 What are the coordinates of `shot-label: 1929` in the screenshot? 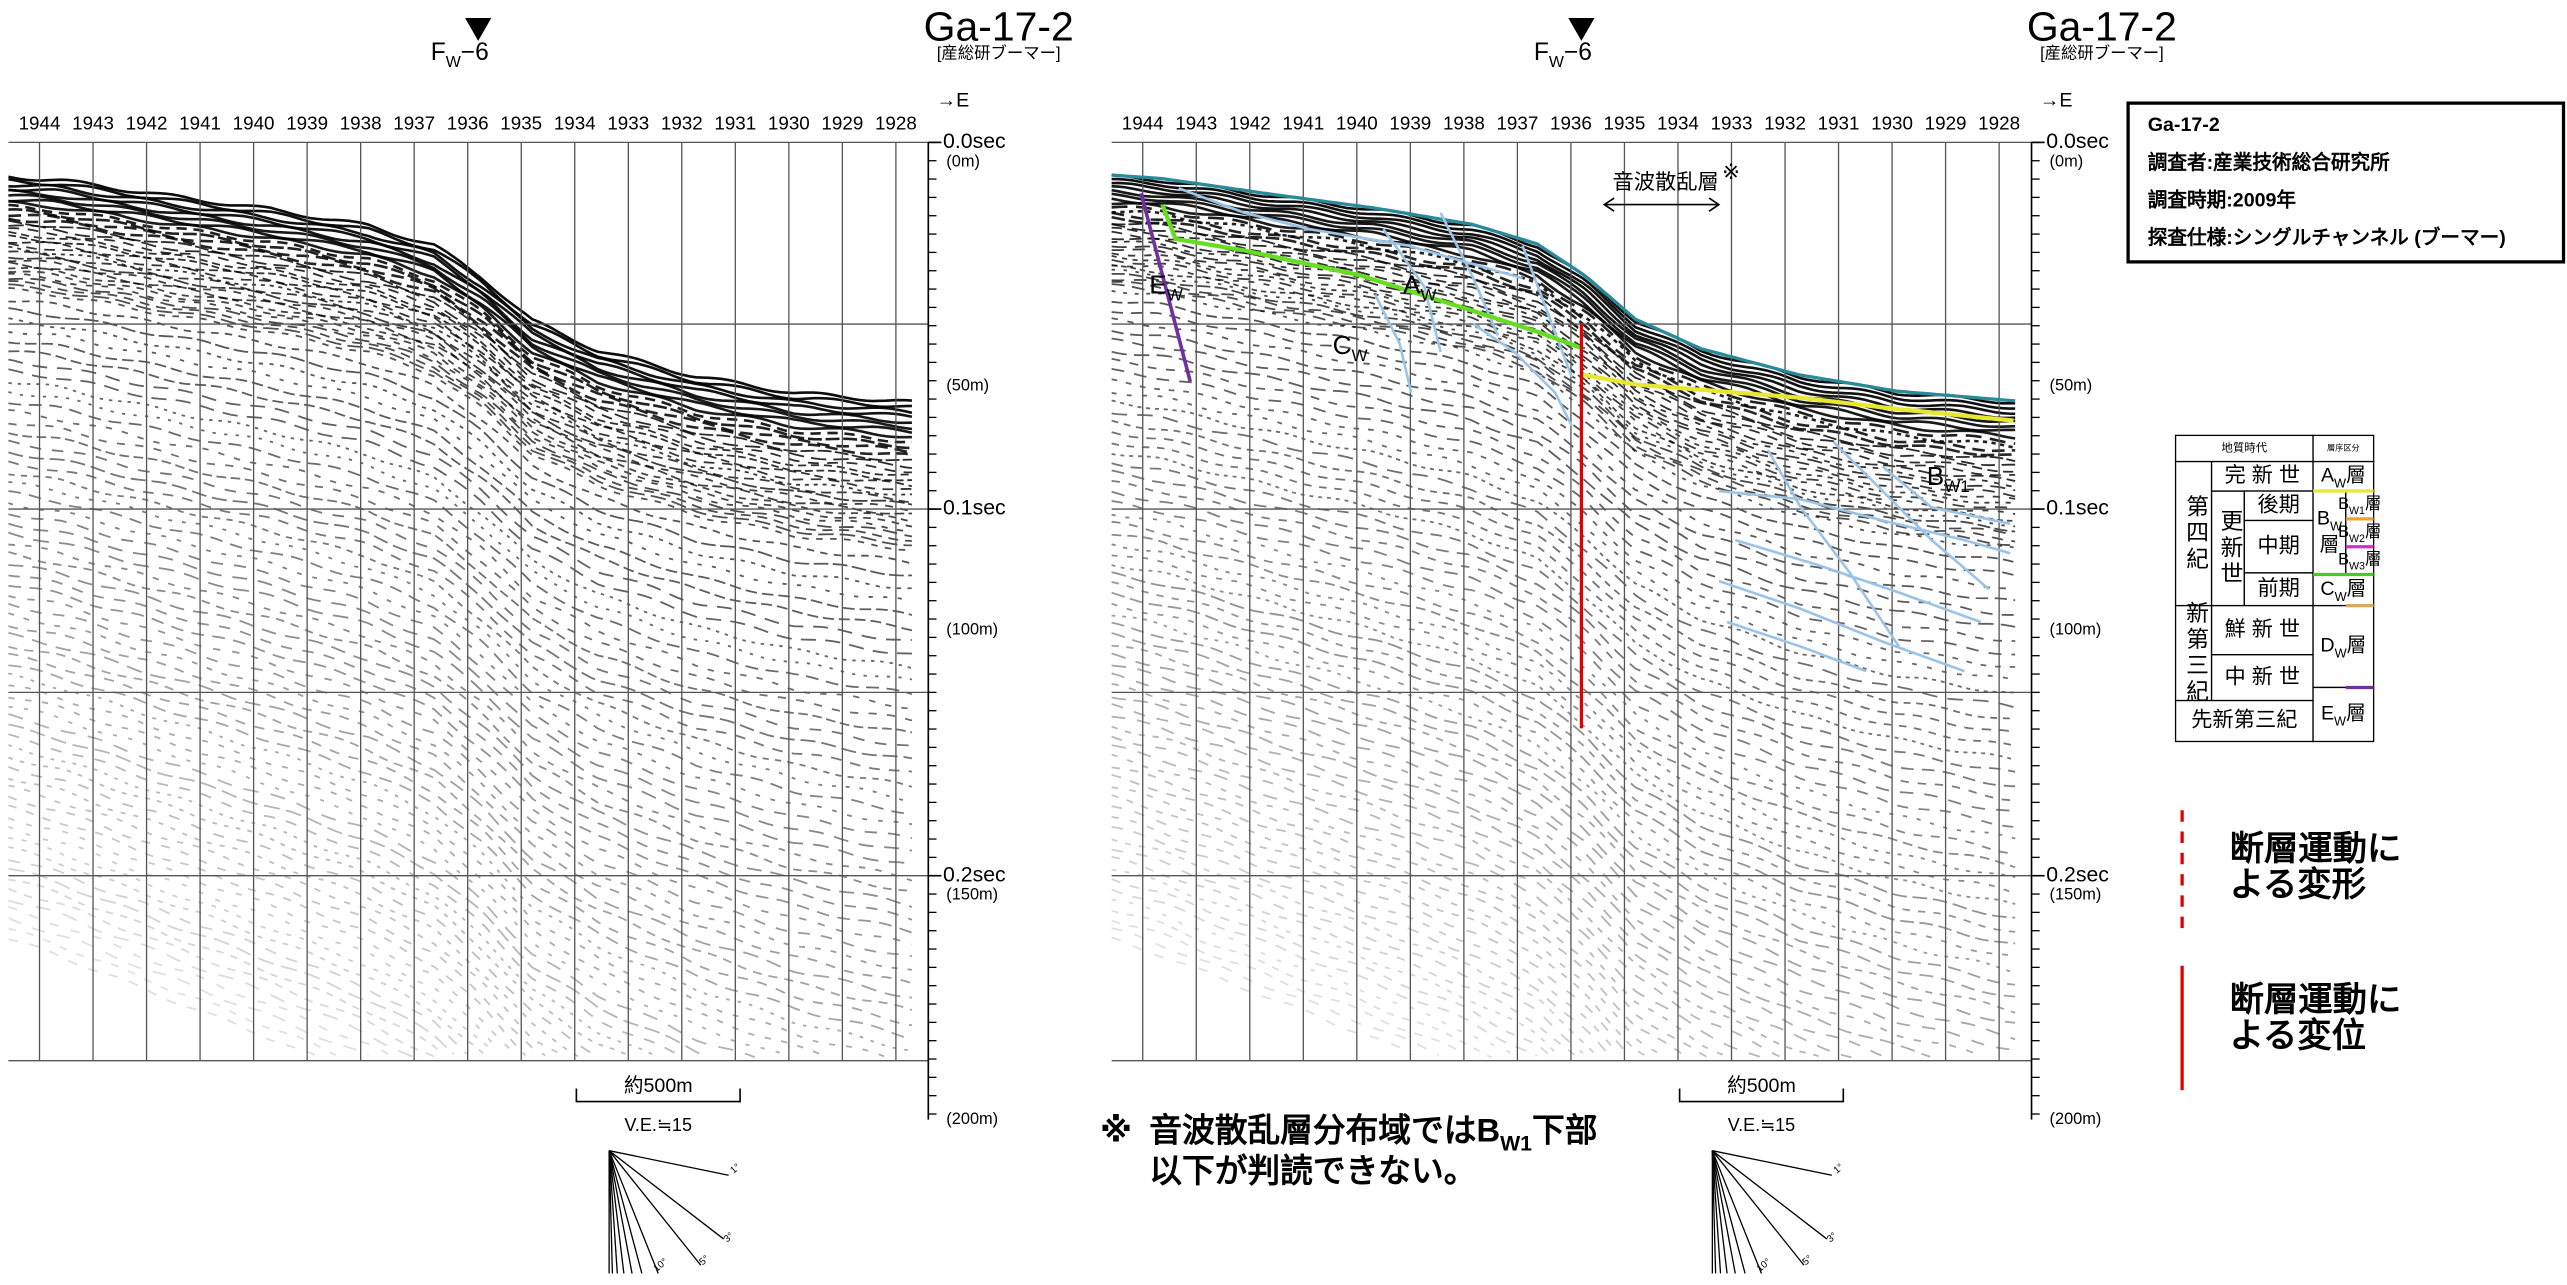 It's located at (842, 122).